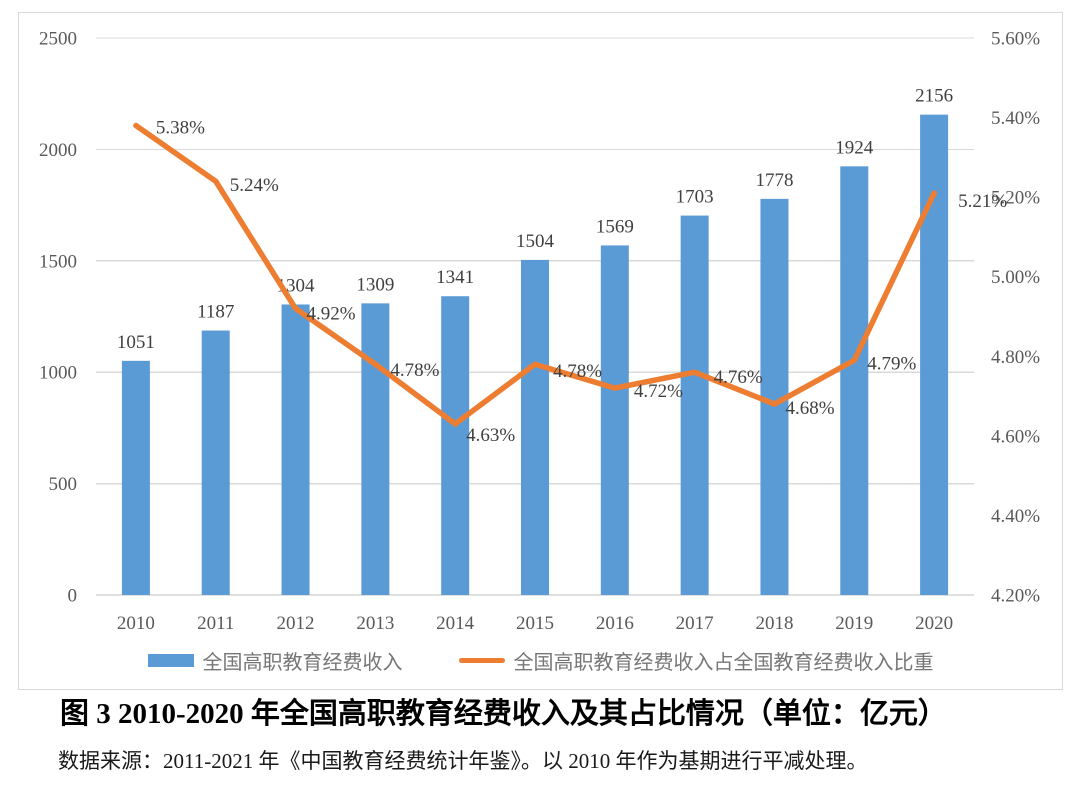 The width and height of the screenshot is (1080, 794). What do you see at coordinates (615, 226) in the screenshot?
I see `bar-label-2016: 1569` at bounding box center [615, 226].